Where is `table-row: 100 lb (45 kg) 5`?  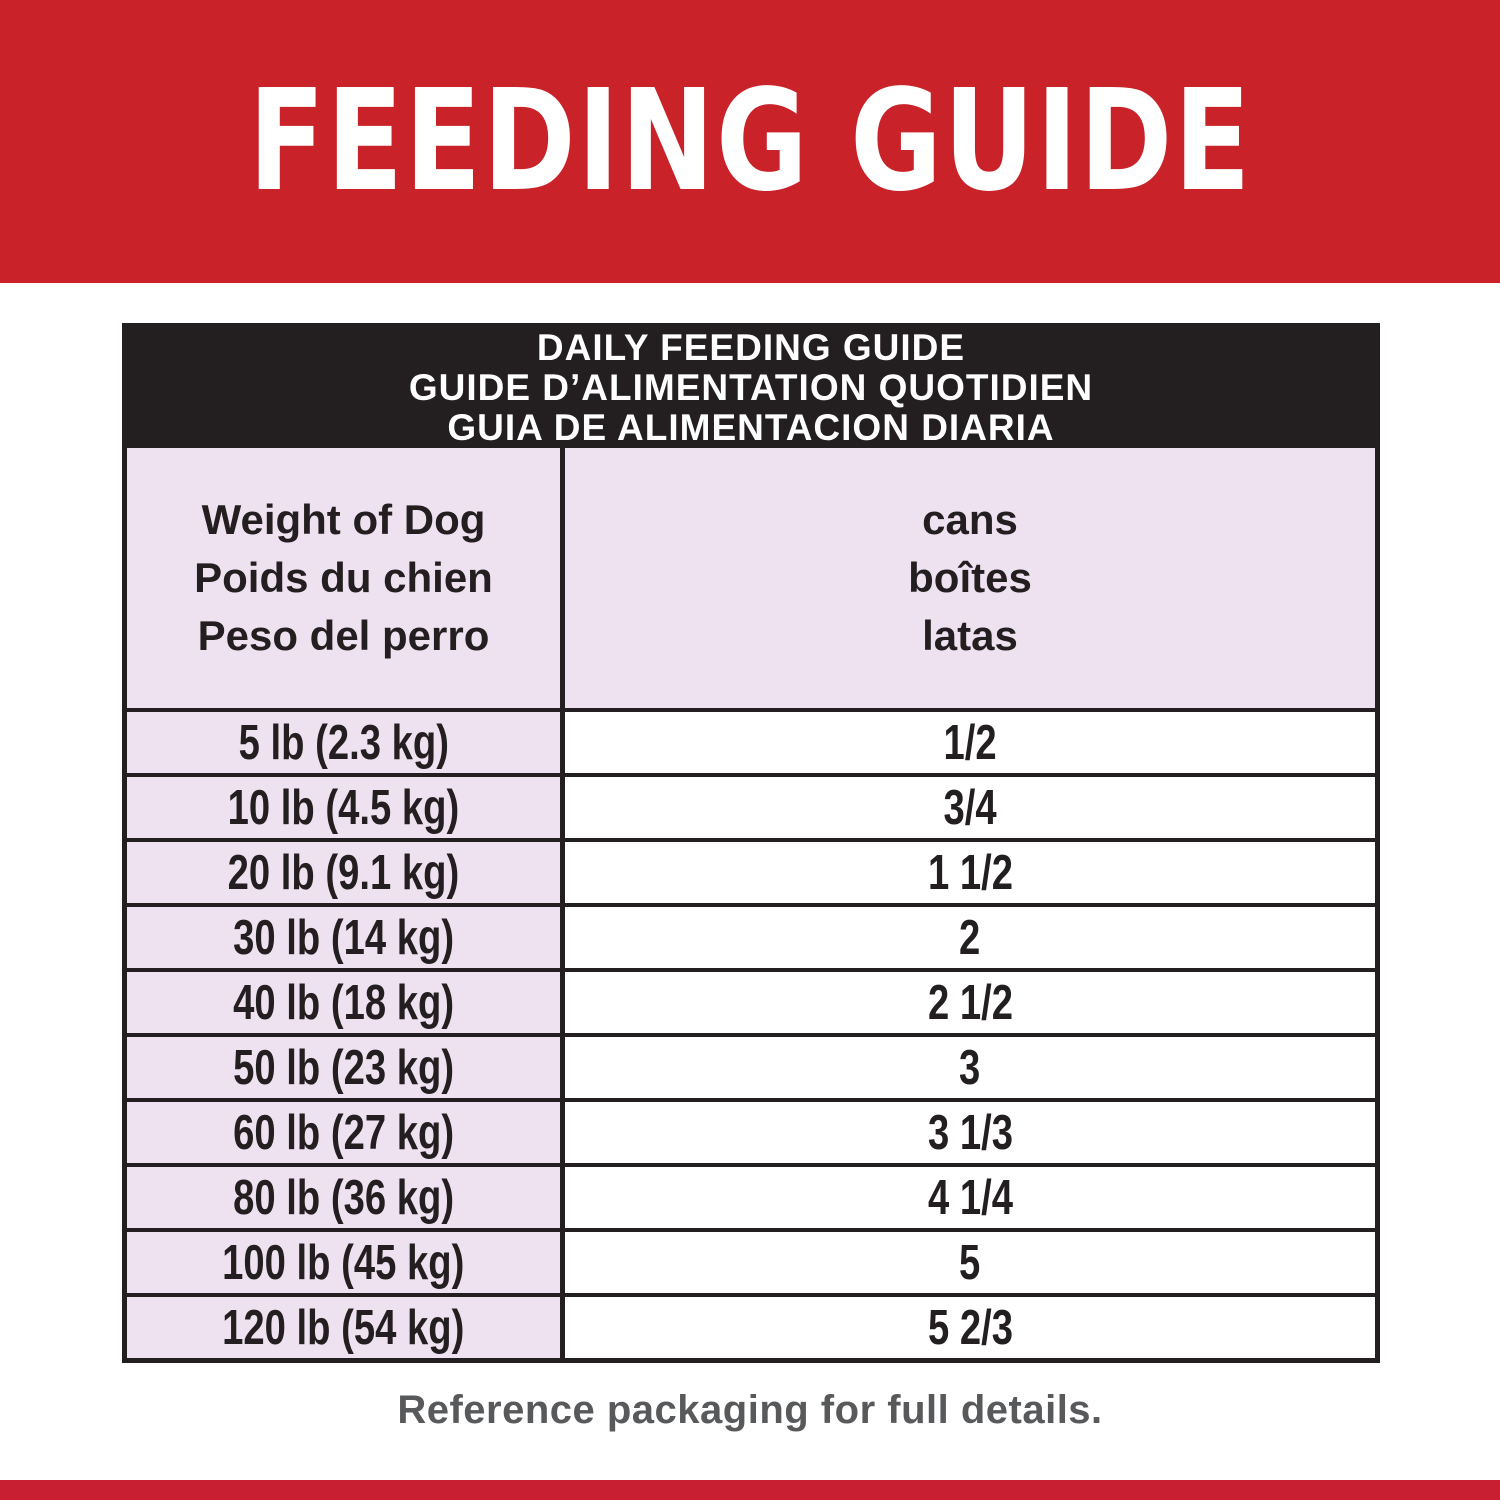 table-row: 100 lb (45 kg) 5 is located at coordinates (751, 1260).